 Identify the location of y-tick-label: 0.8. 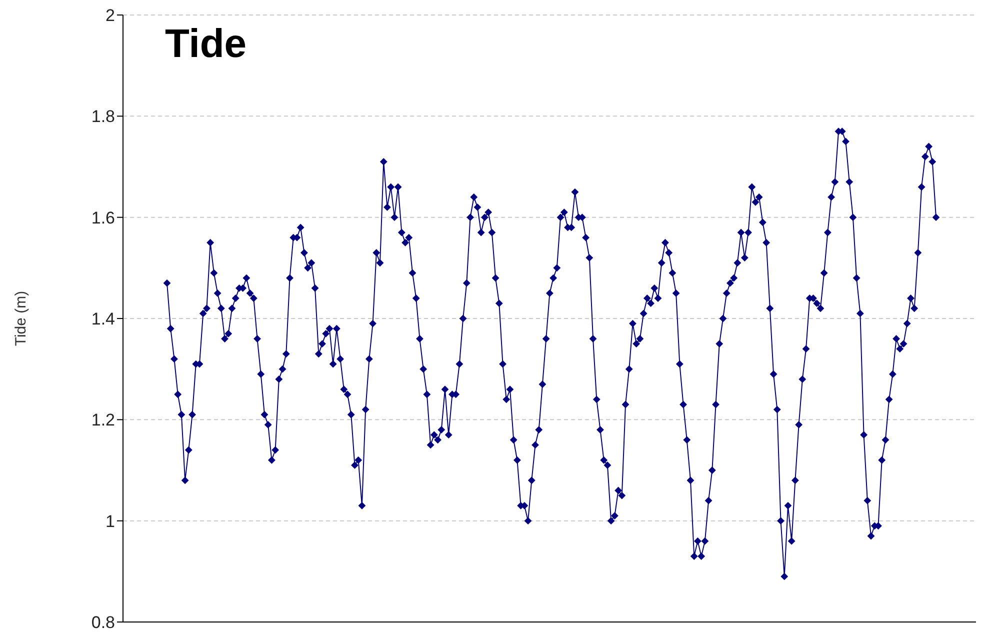
(103, 622).